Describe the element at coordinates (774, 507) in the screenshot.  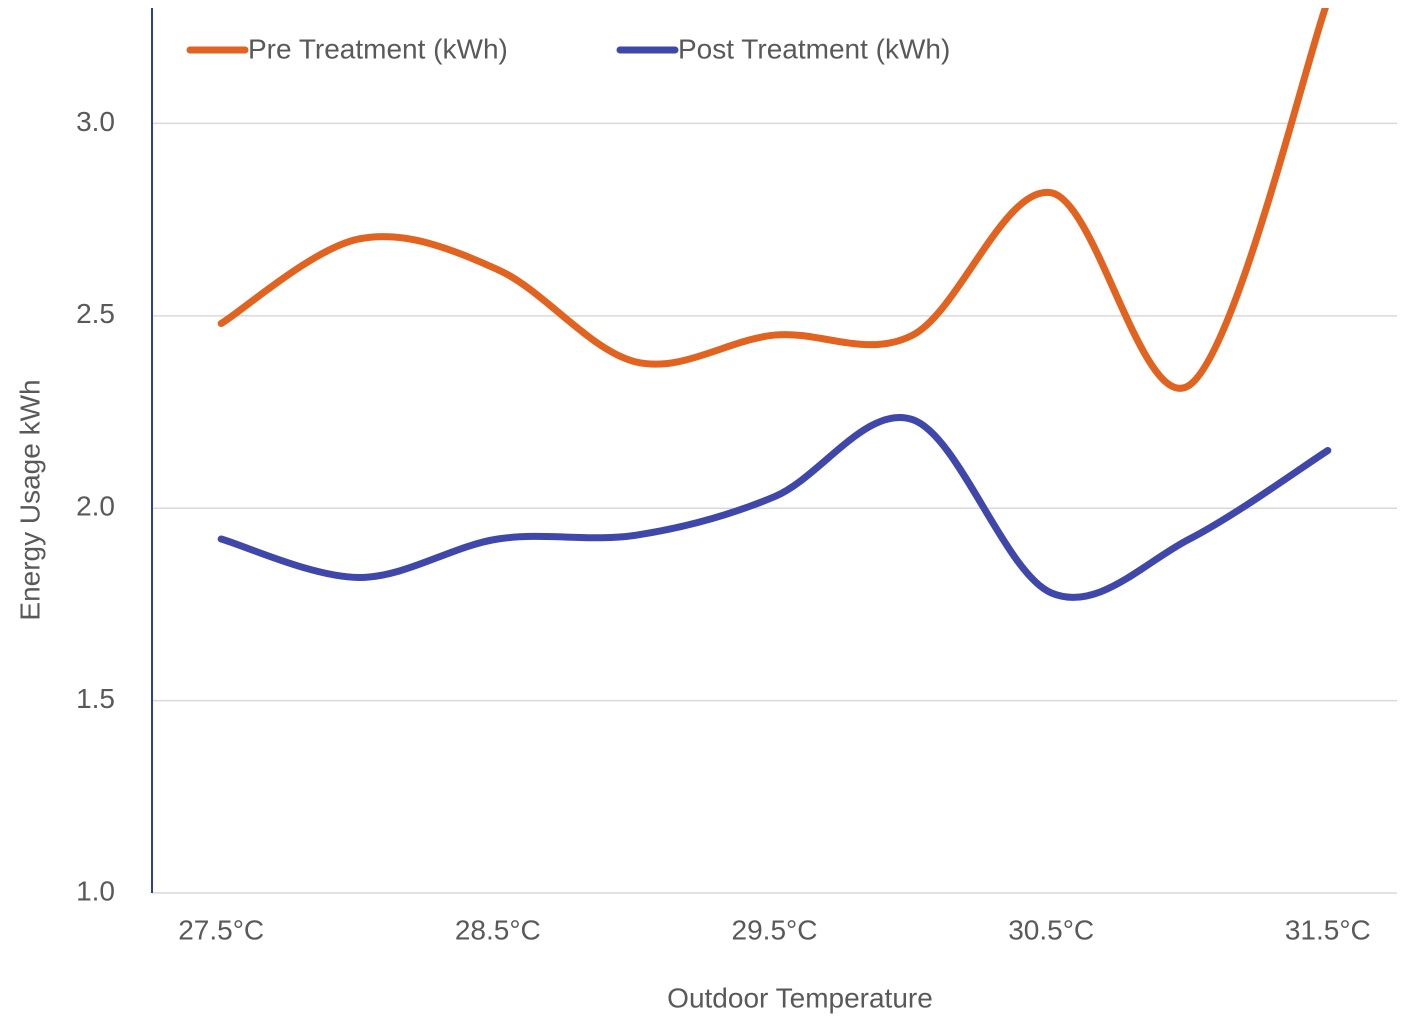
I see `series-line` at that location.